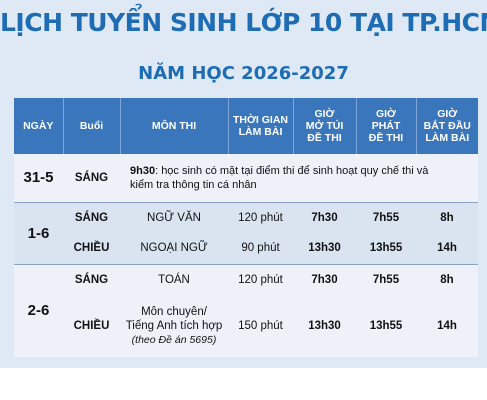  I want to click on header-phat-de-line1: GIỜ, so click(386, 114).